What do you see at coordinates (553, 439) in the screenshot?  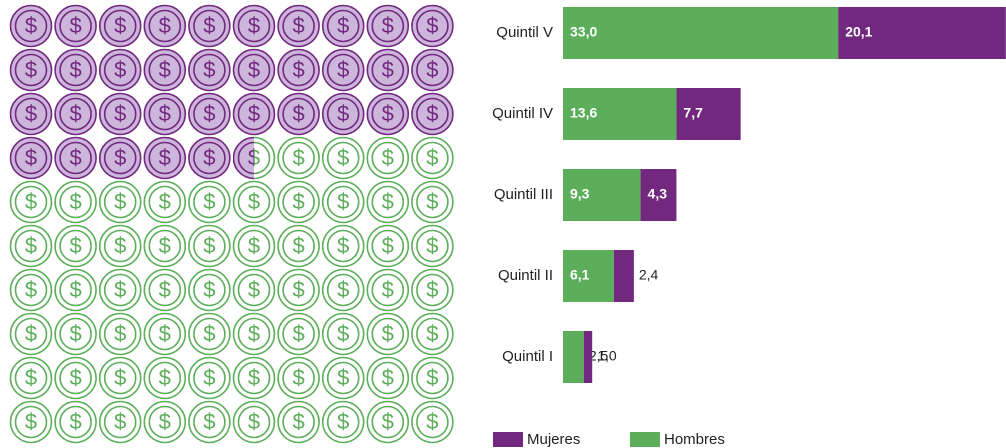 I see `legend-label: Mujeres` at bounding box center [553, 439].